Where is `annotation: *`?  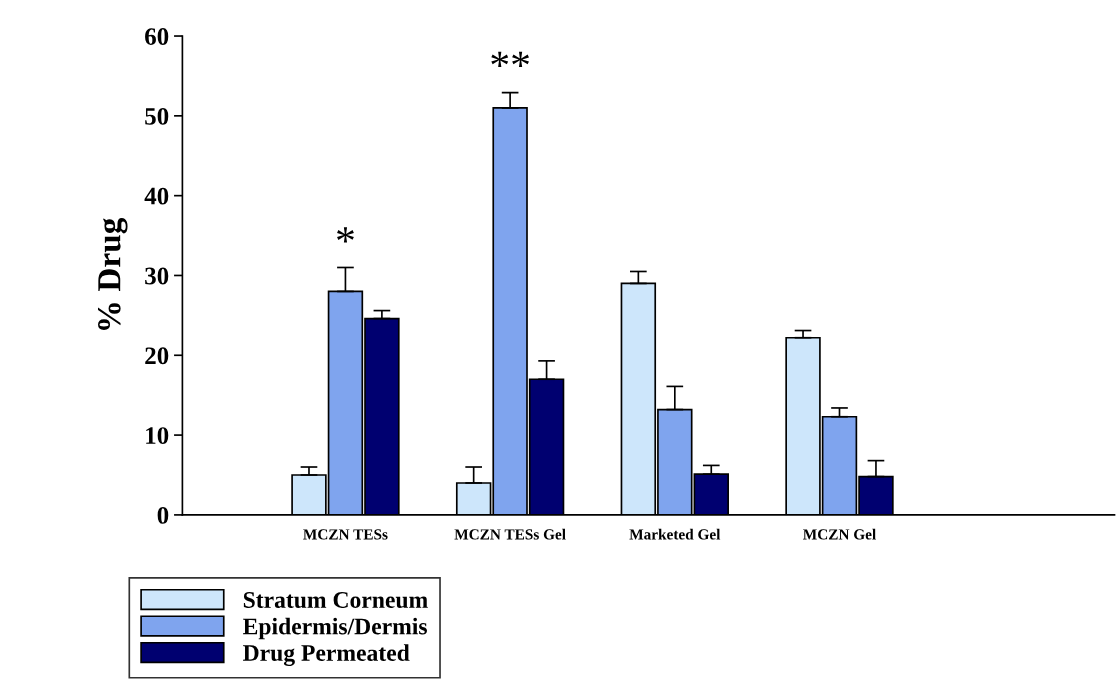 annotation: * is located at coordinates (345, 235).